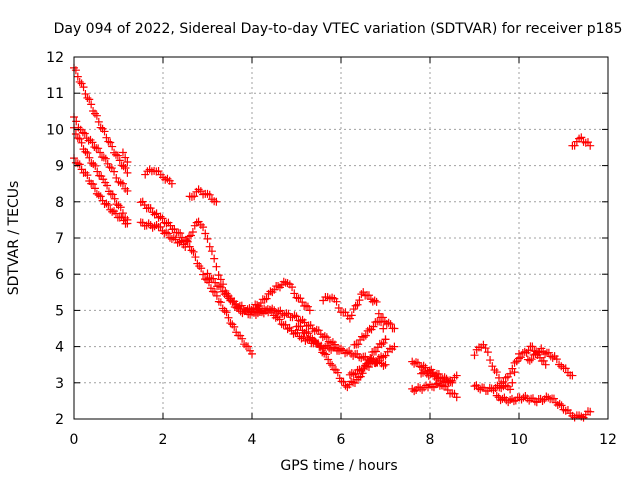 The width and height of the screenshot is (640, 480). What do you see at coordinates (74, 440) in the screenshot?
I see `x-tick-label: 0` at bounding box center [74, 440].